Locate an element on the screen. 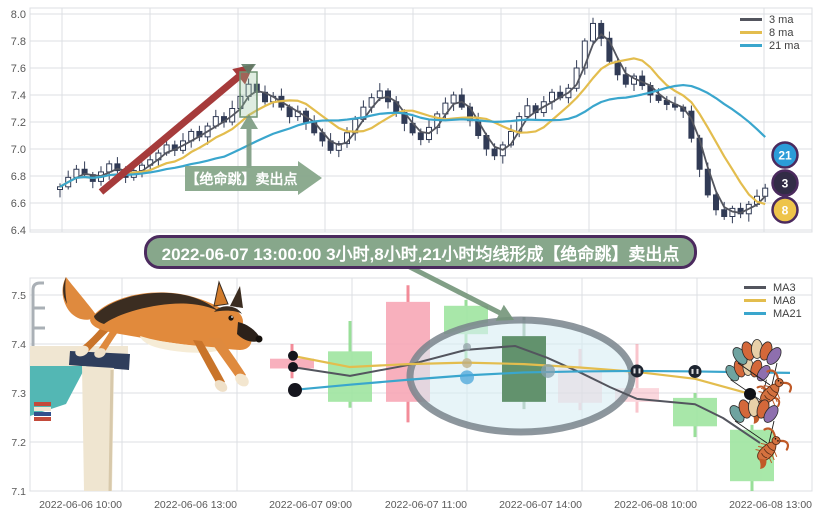 This screenshot has width=816, height=520. svg-text: 2022-06-07 11:00 is located at coordinates (426, 505).